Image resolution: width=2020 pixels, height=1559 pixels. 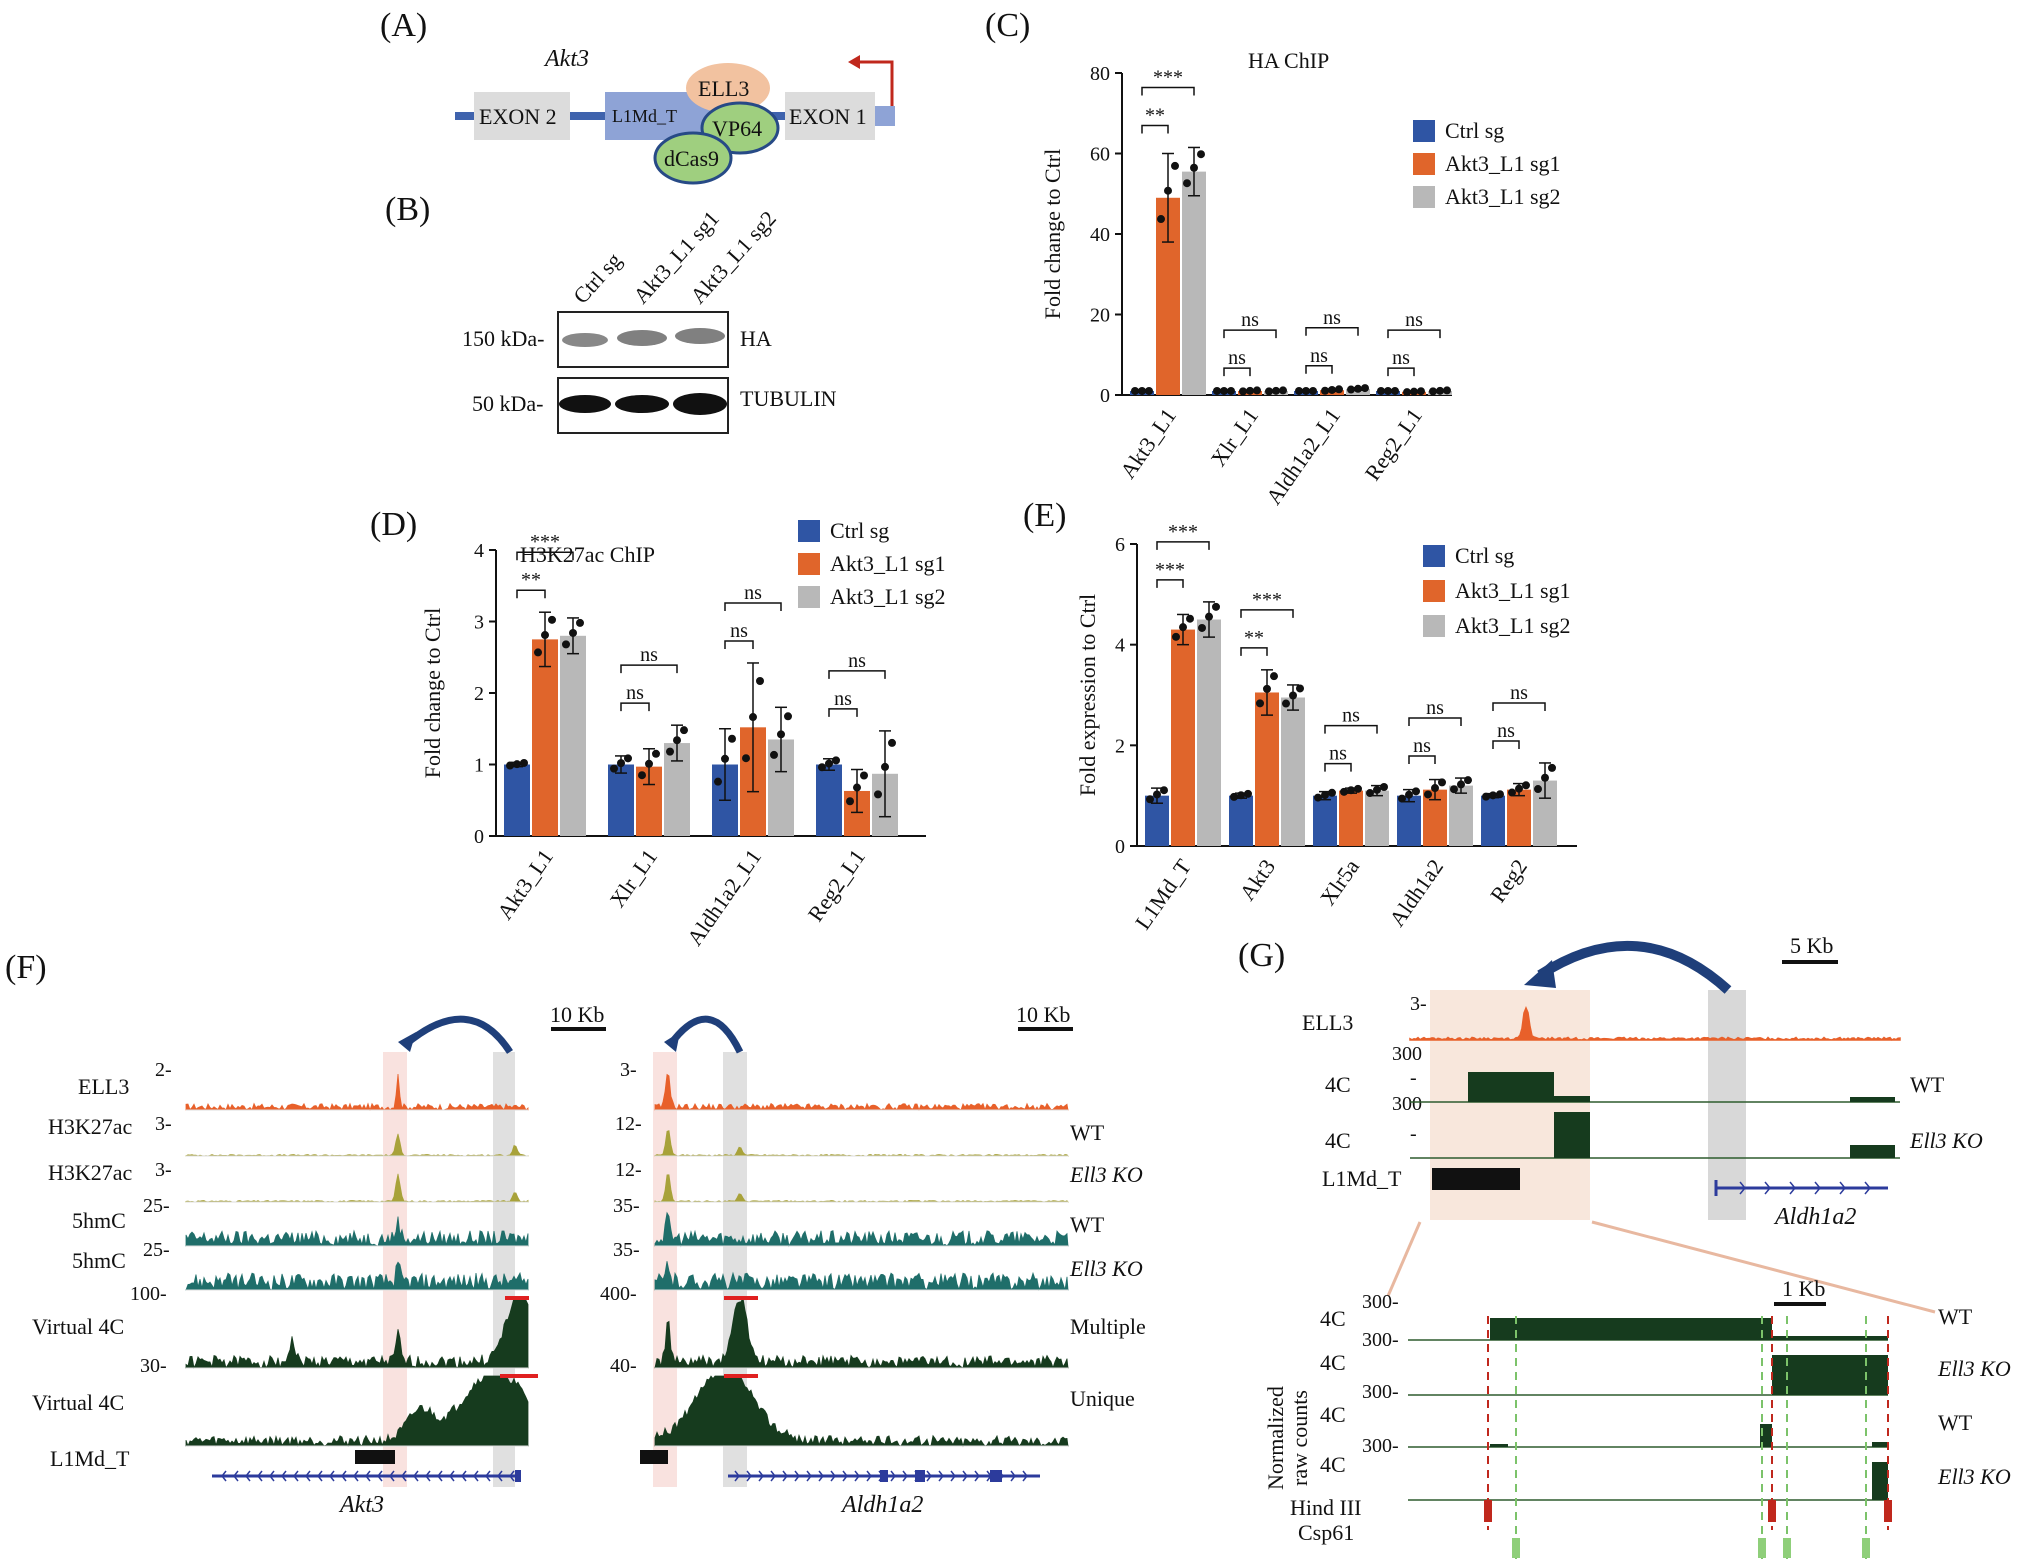 What do you see at coordinates (1052, 234) in the screenshot?
I see `y-axis-title: Fold change to Ctrl` at bounding box center [1052, 234].